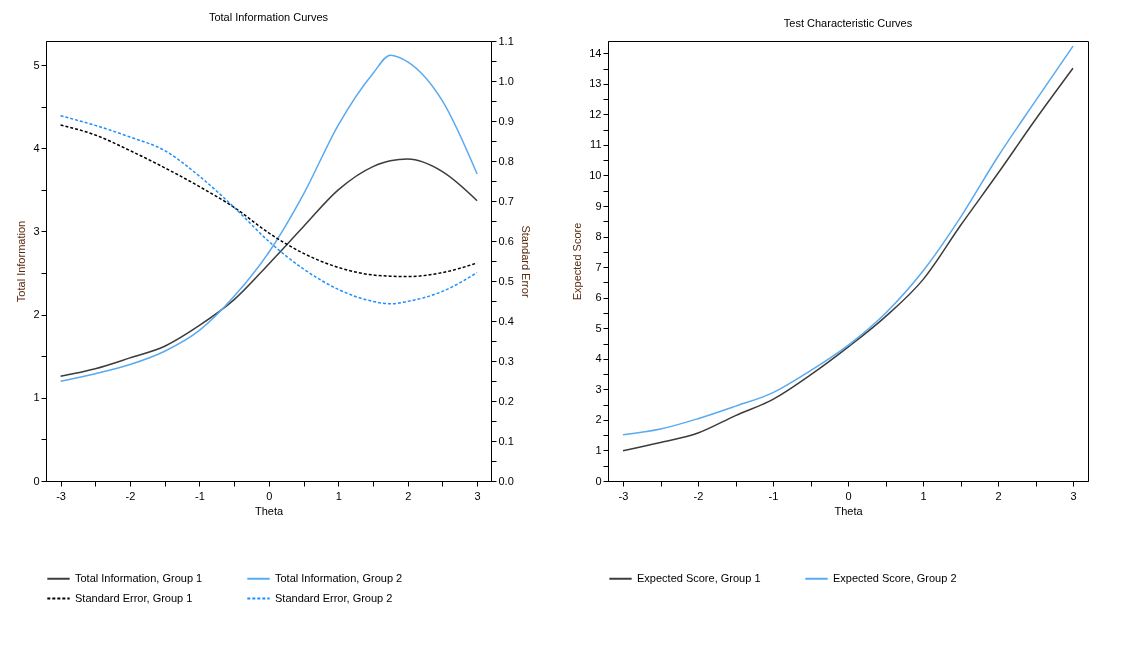 Image resolution: width=1139 pixels, height=646 pixels. I want to click on y2-tick-label: 0.3, so click(506, 360).